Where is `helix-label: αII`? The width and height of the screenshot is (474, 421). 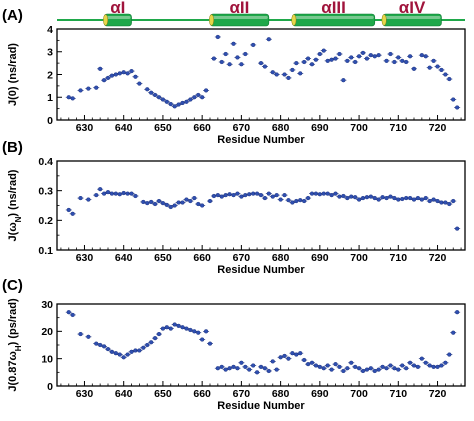 helix-label: αII is located at coordinates (239, 8).